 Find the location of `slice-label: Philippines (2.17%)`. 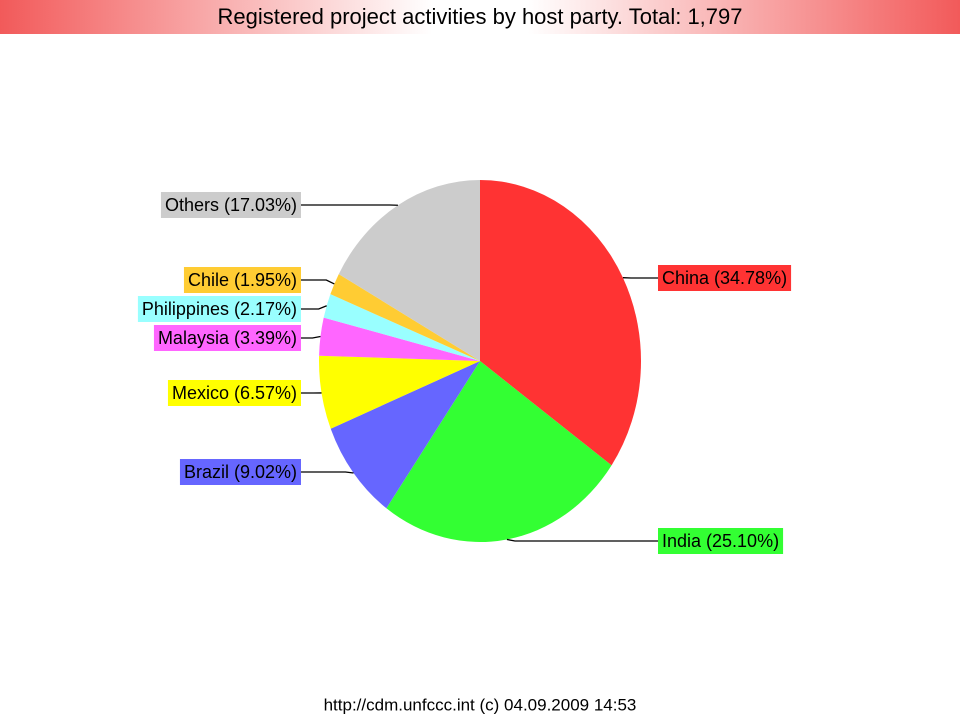

slice-label: Philippines (2.17%) is located at coordinates (219, 309).